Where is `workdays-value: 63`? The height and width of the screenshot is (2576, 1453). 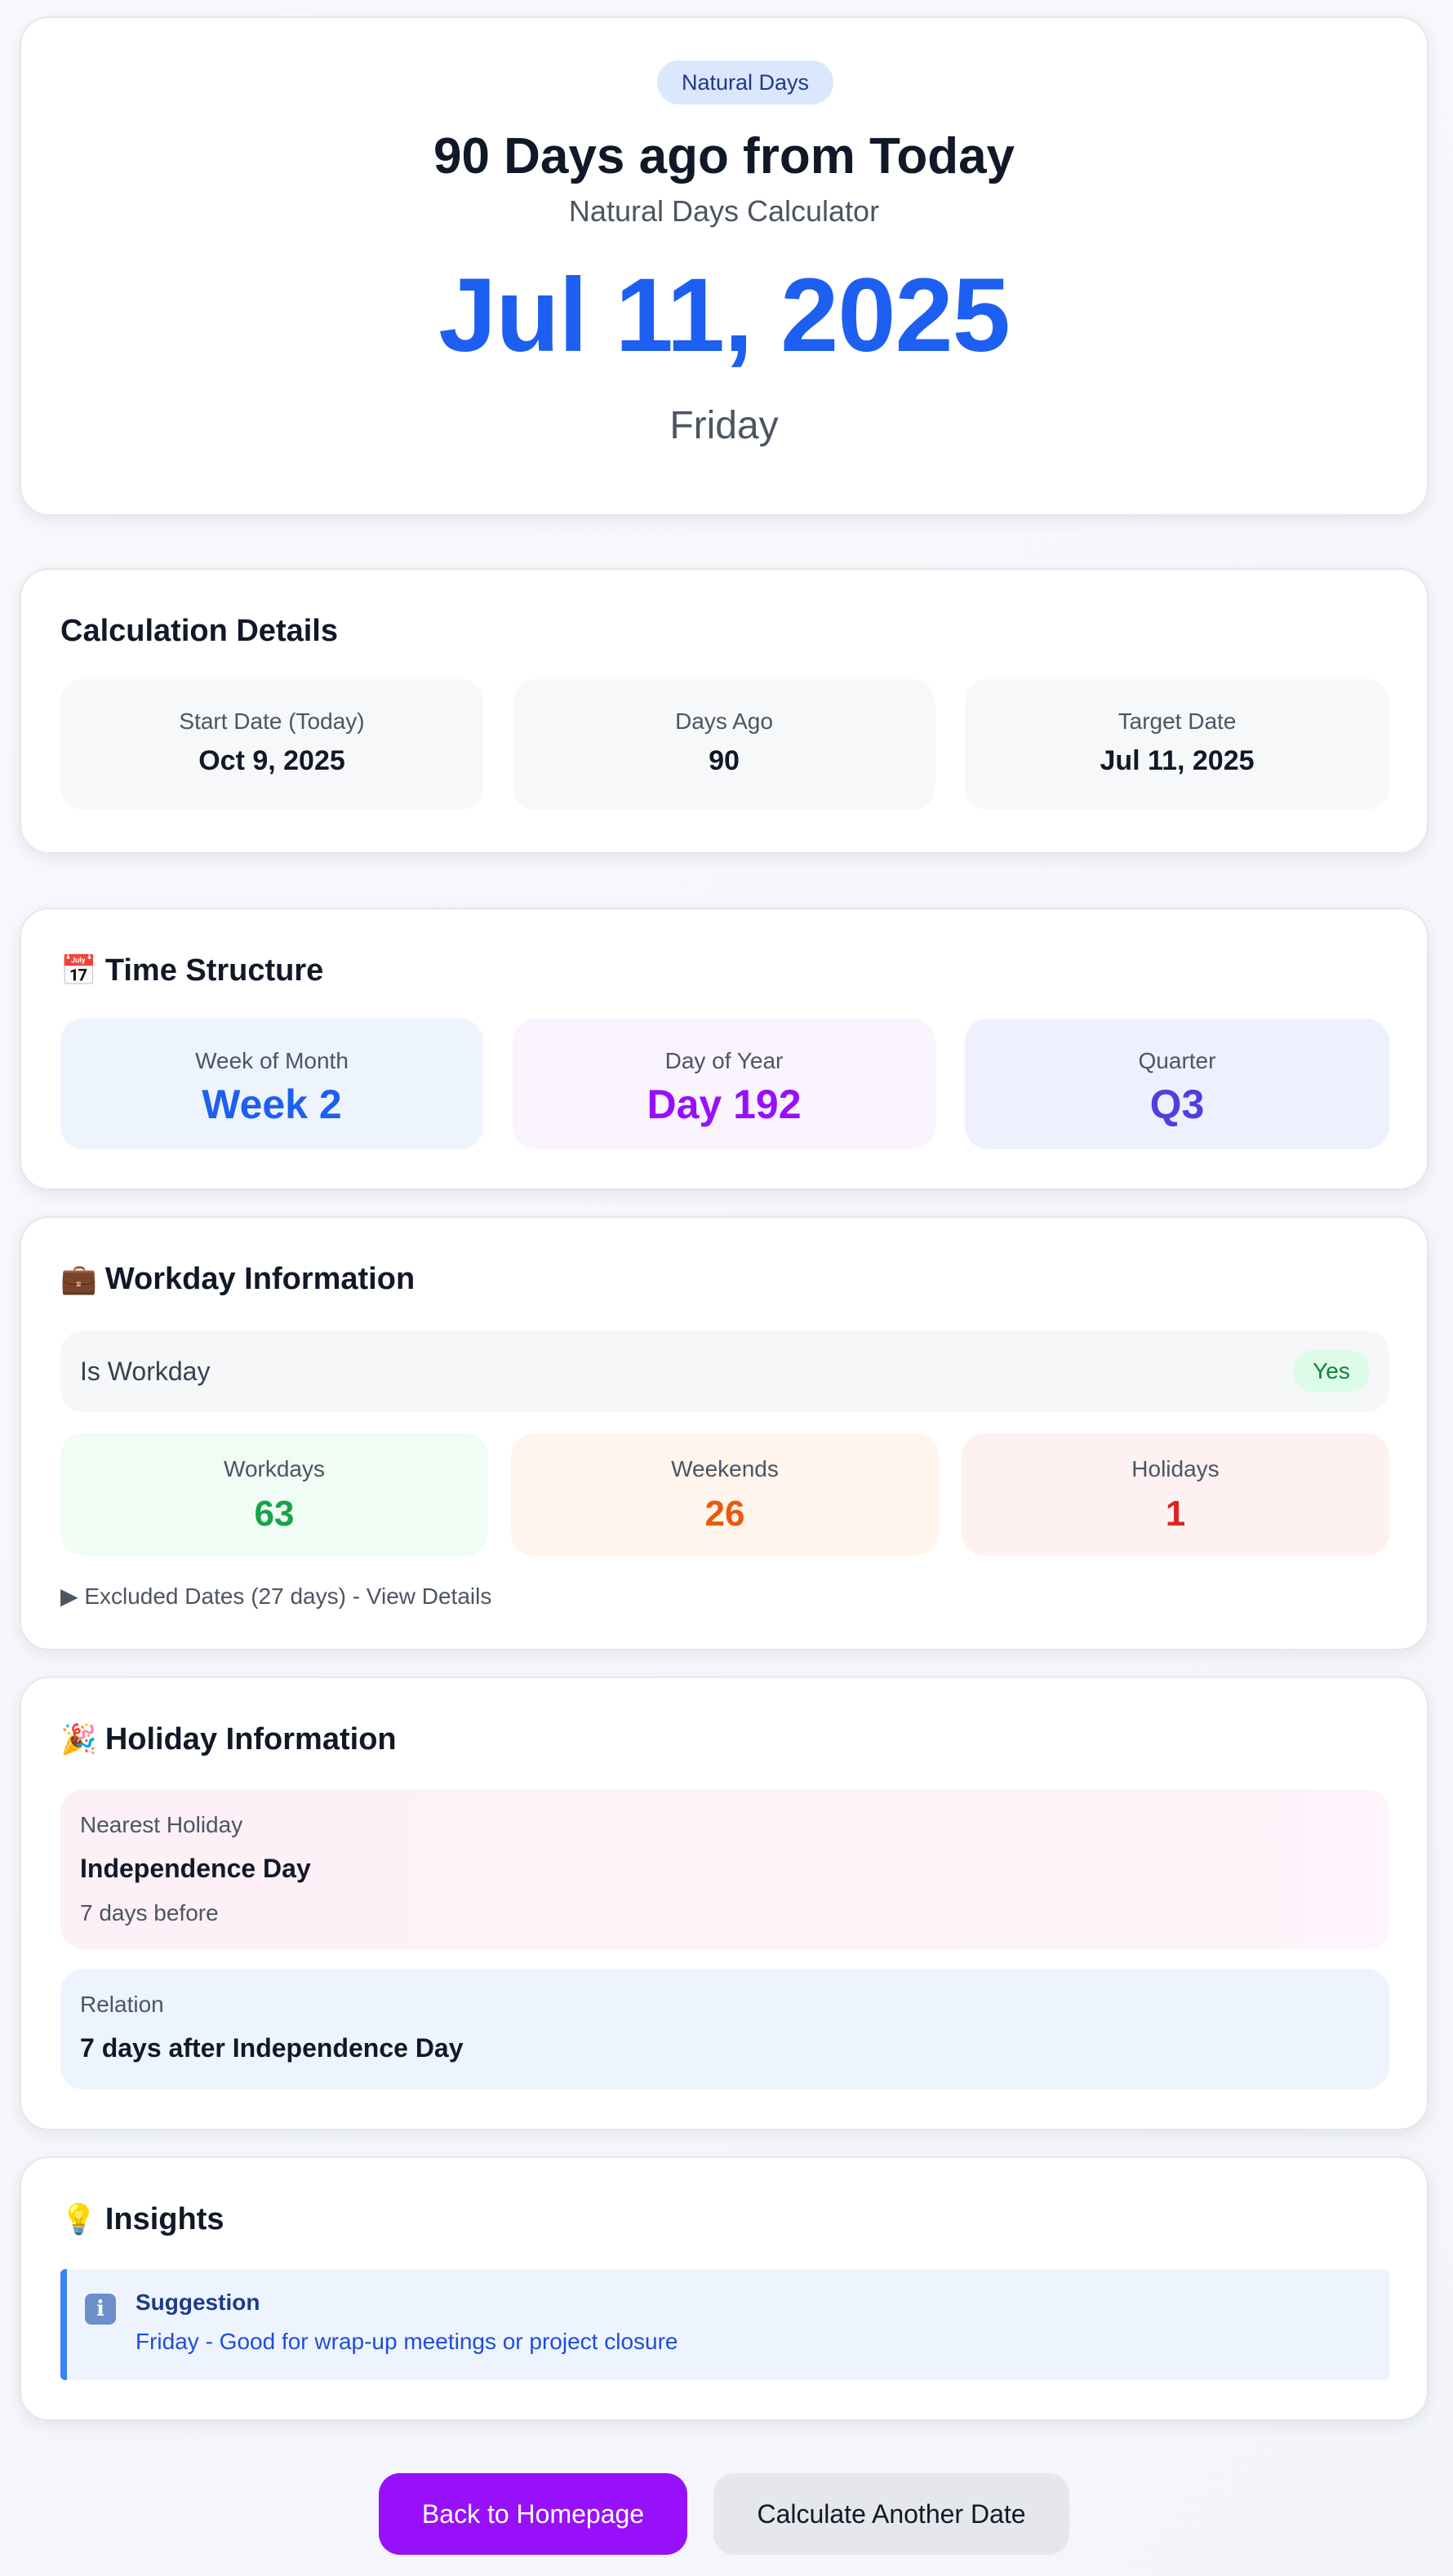
workdays-value: 63 is located at coordinates (274, 1514).